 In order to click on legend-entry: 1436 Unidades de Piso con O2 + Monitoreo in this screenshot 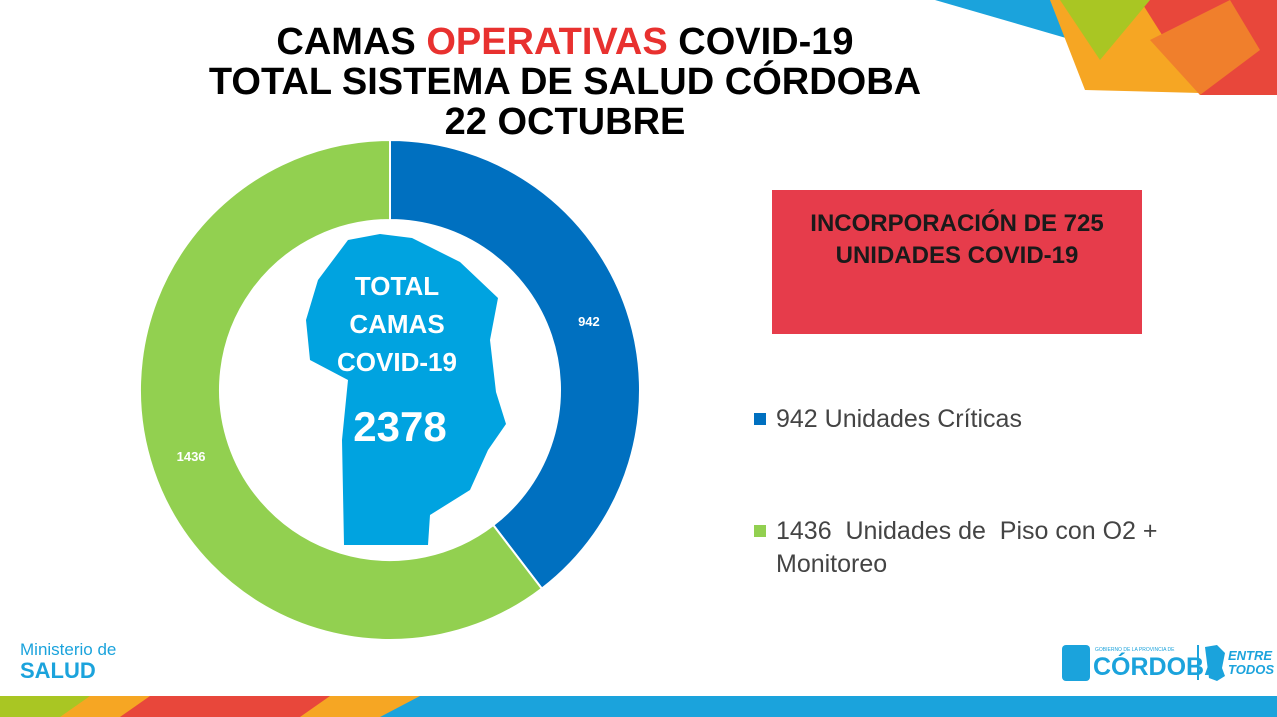, I will do `click(964, 548)`.